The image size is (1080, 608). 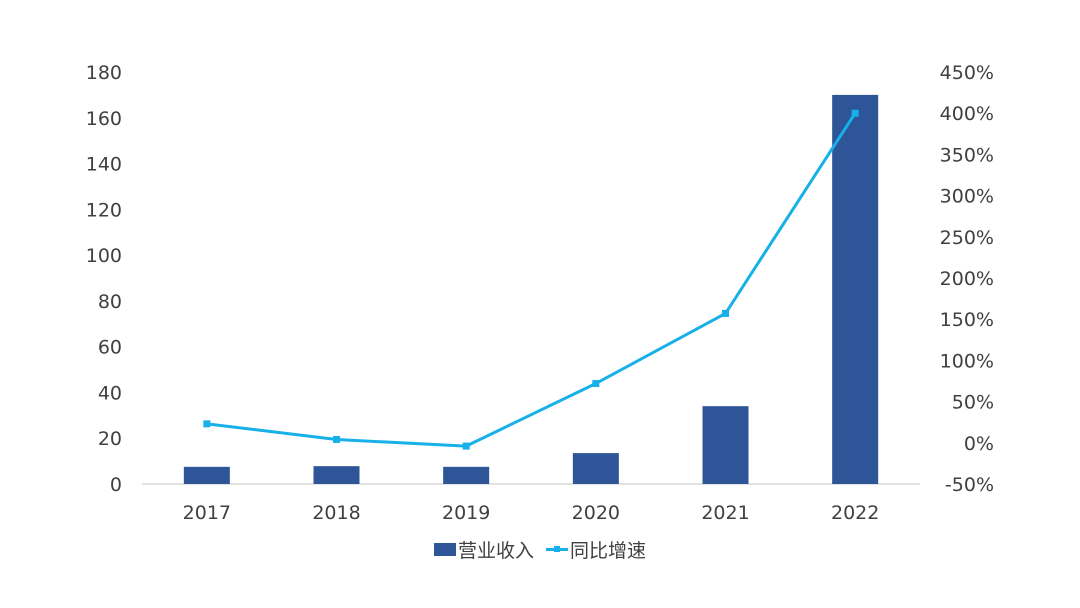 I want to click on y-right-tick-label: 400%, so click(x=967, y=114).